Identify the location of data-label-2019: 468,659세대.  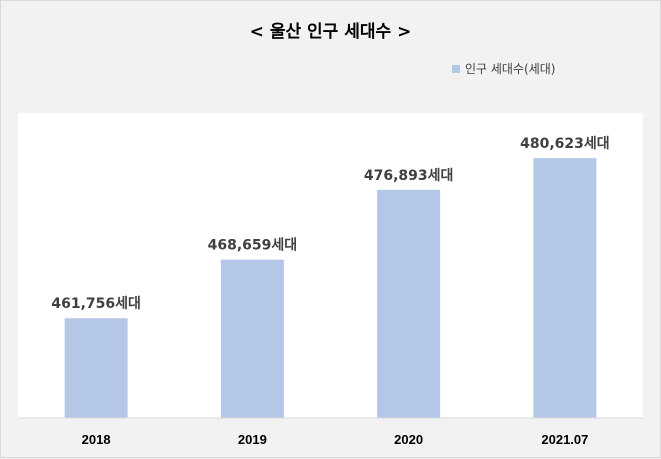
(253, 246).